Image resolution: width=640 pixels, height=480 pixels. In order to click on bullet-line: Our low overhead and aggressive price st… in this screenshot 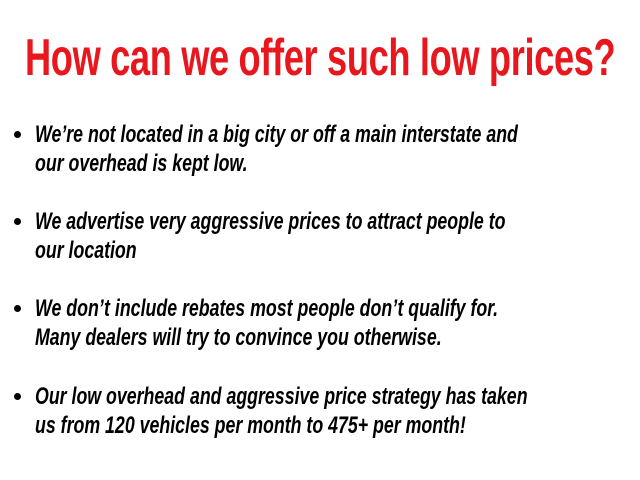, I will do `click(281, 396)`.